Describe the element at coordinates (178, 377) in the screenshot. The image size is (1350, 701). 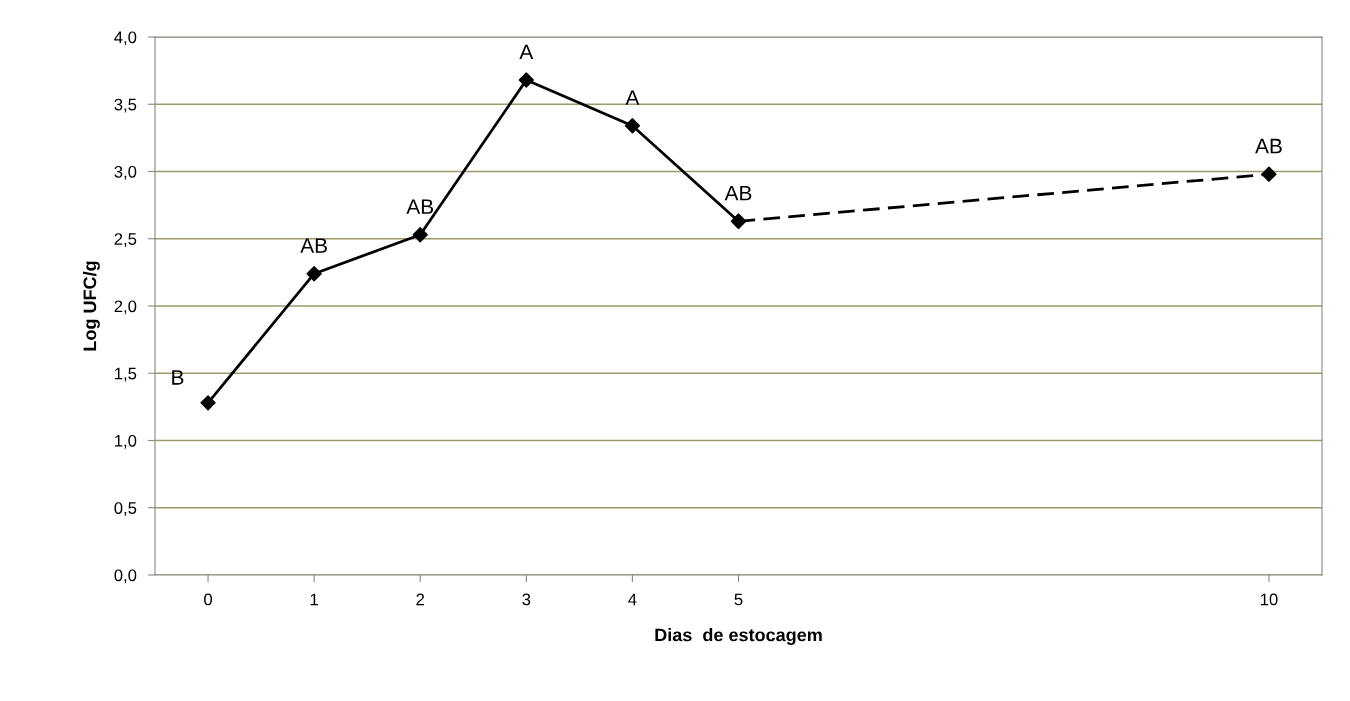
I see `annotation: B` at that location.